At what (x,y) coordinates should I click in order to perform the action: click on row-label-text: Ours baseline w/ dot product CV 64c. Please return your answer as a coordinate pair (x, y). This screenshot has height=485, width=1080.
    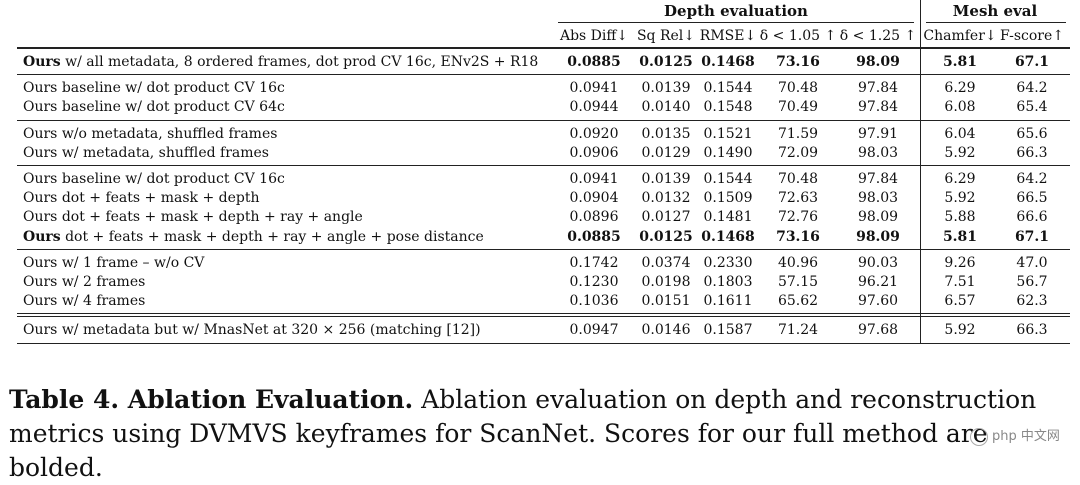
    Looking at the image, I should click on (154, 107).